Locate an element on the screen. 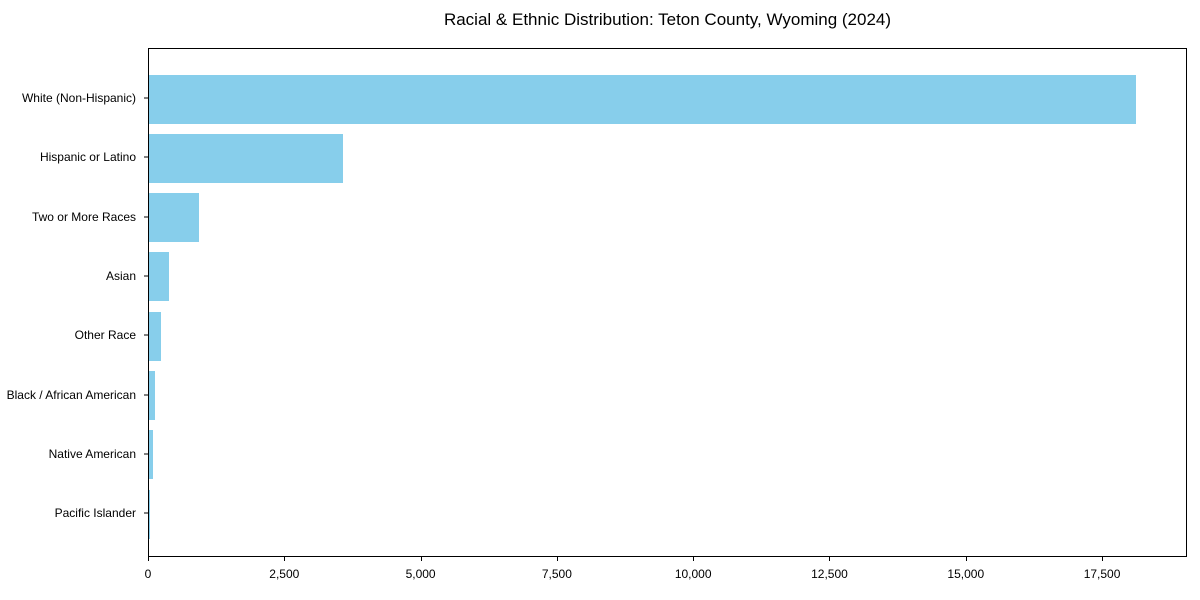 This screenshot has height=600, width=1200. x-axis-label: 17,500 is located at coordinates (1102, 574).